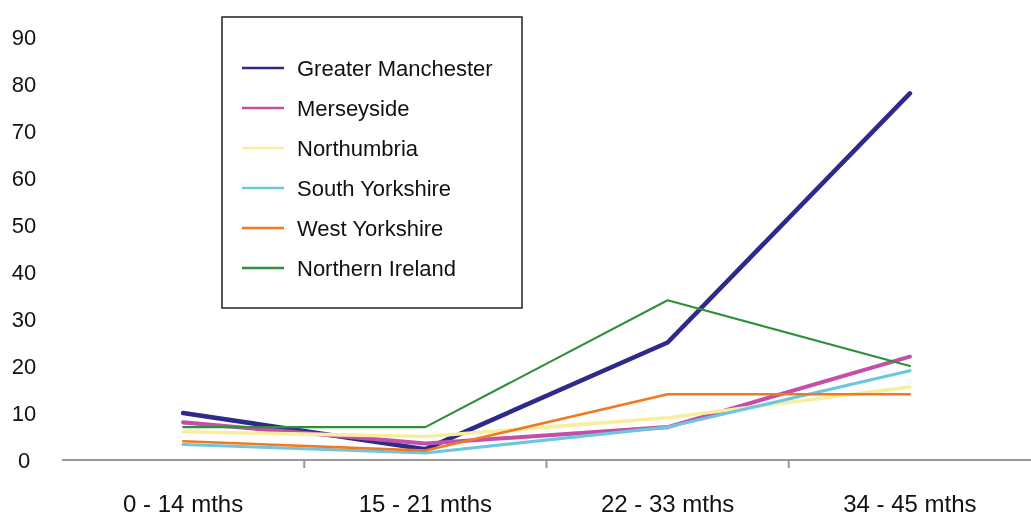 The width and height of the screenshot is (1031, 520). I want to click on y-tick-label: 40, so click(24, 272).